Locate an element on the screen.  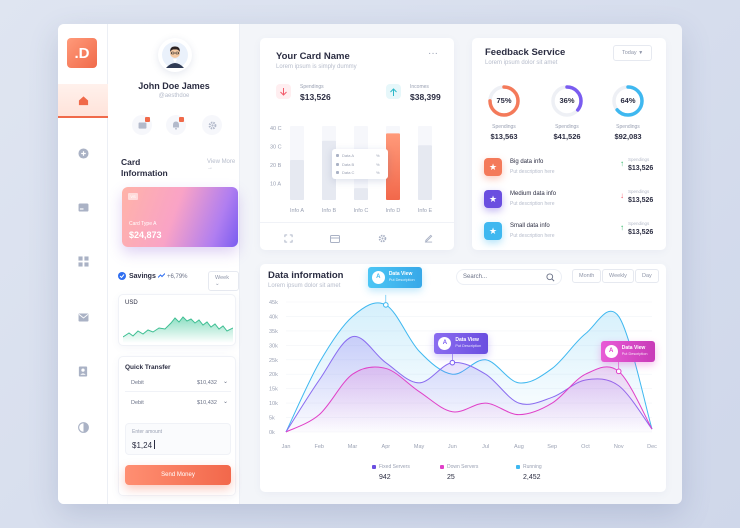
nav-mail is located at coordinates (83, 317).